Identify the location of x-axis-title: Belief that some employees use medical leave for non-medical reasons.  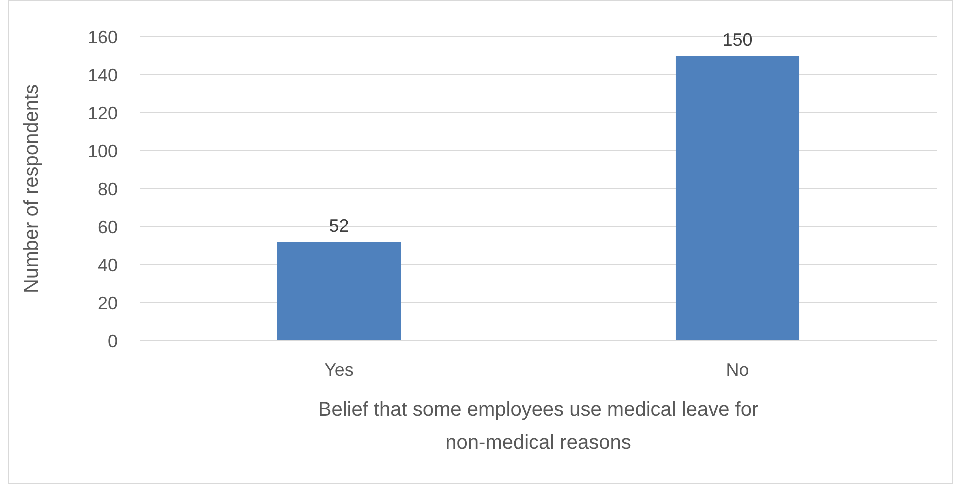
(538, 426).